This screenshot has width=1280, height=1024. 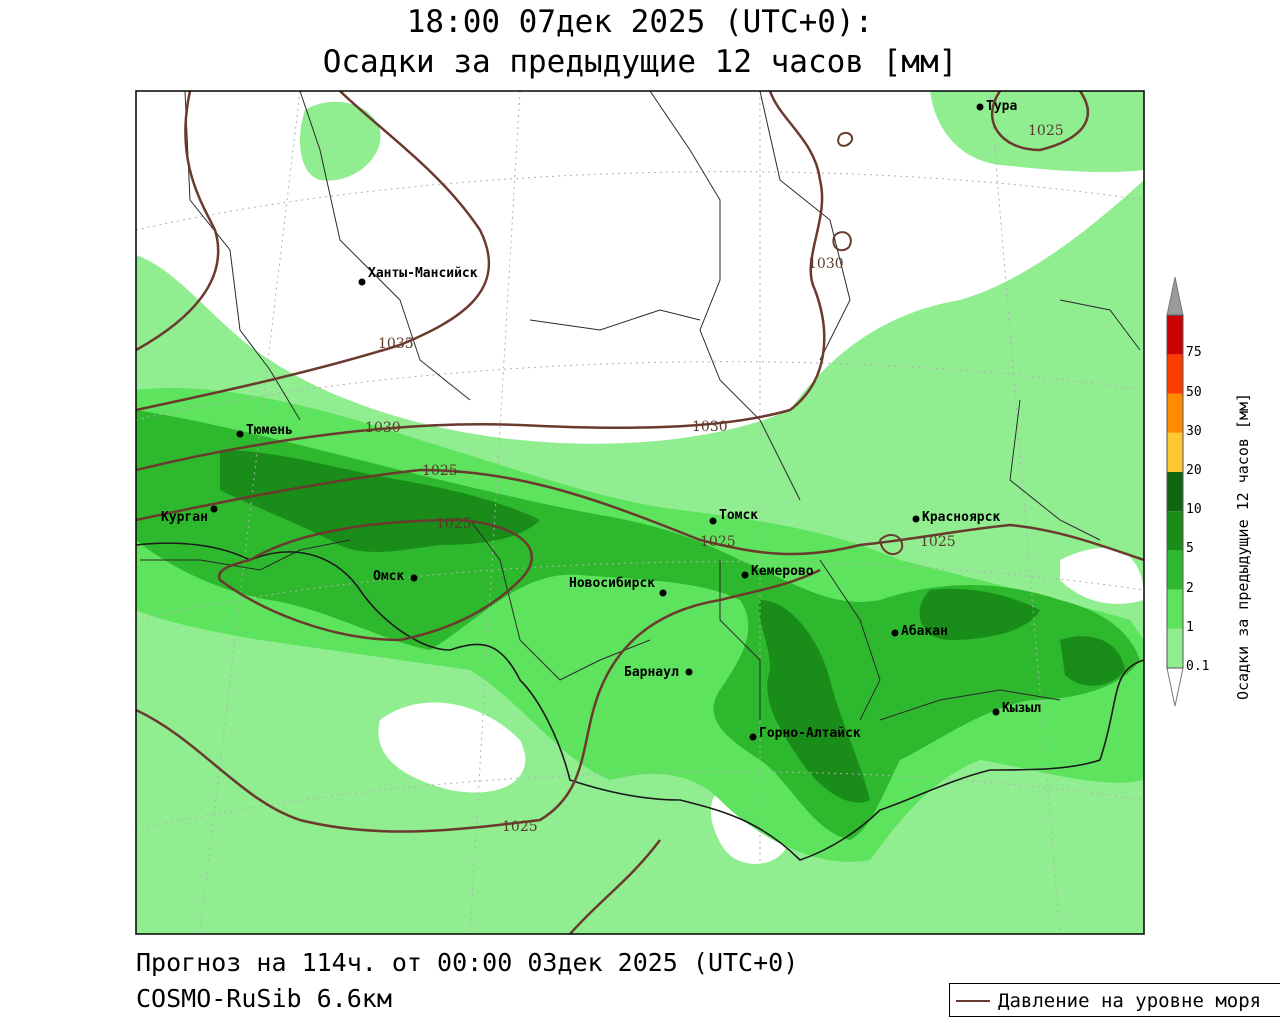 What do you see at coordinates (1175, 687) in the screenshot?
I see `colorbar-under-triangle` at bounding box center [1175, 687].